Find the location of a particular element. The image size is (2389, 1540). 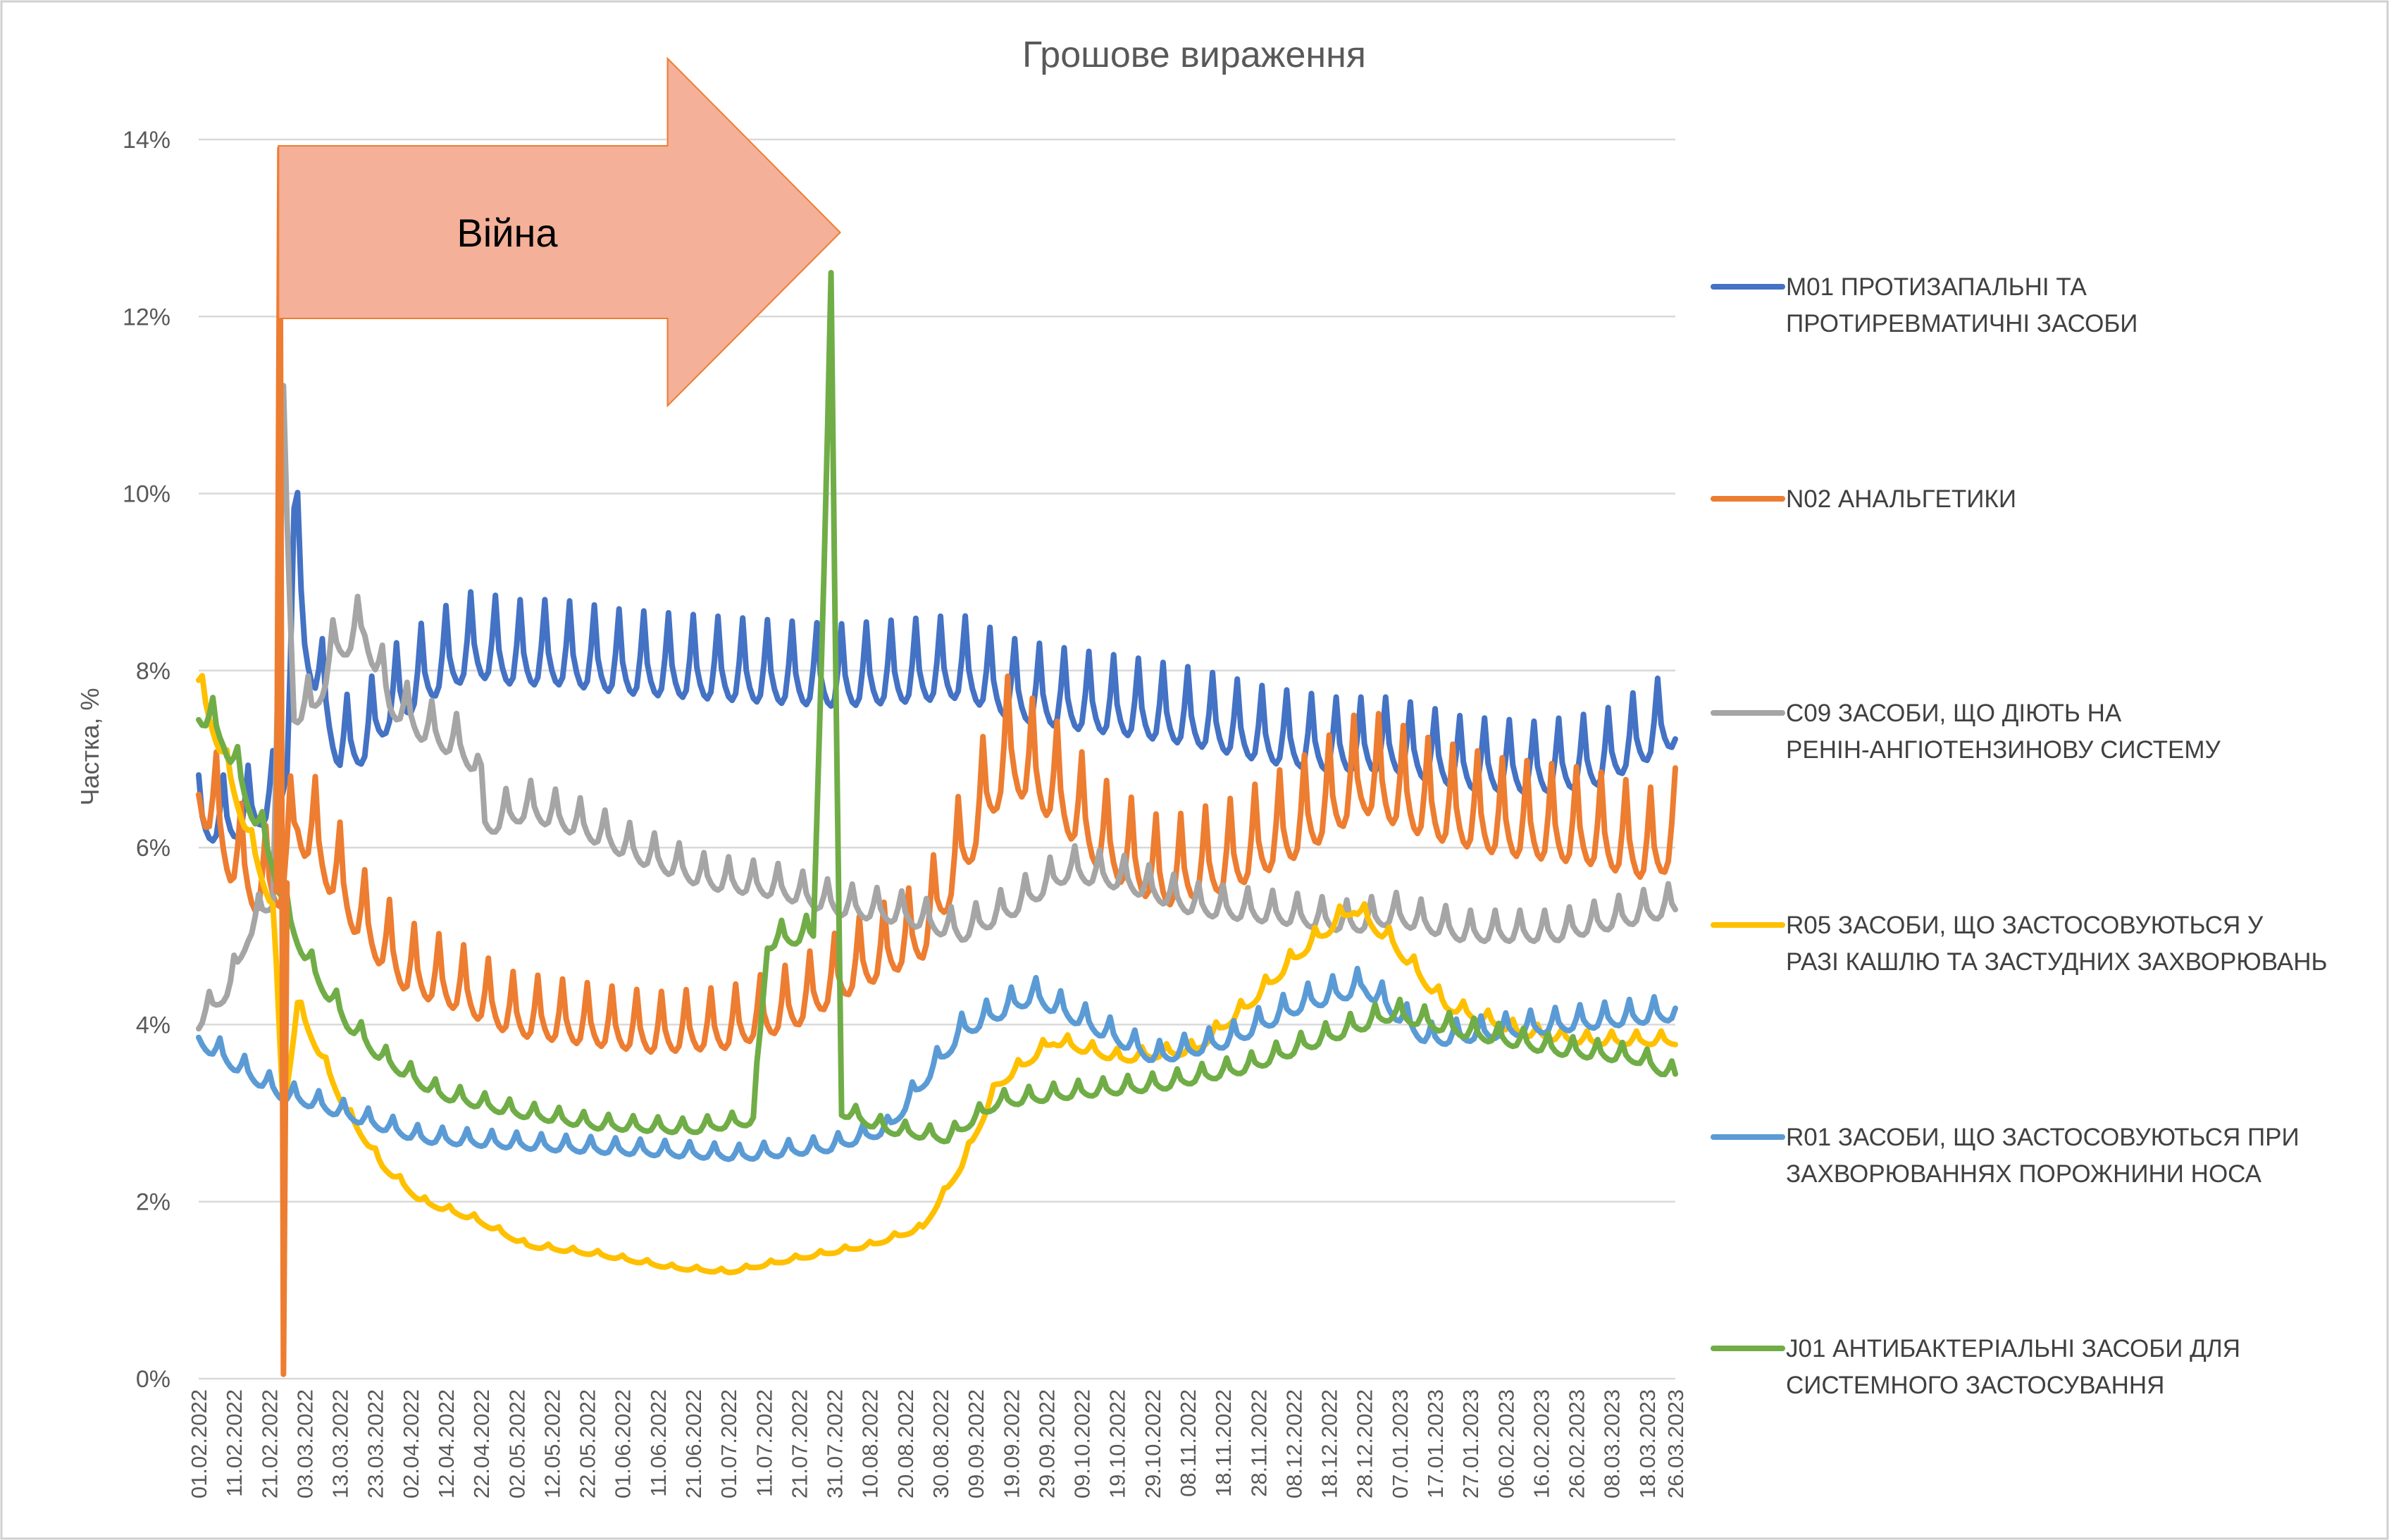

war-label: Війна is located at coordinates (507, 233).